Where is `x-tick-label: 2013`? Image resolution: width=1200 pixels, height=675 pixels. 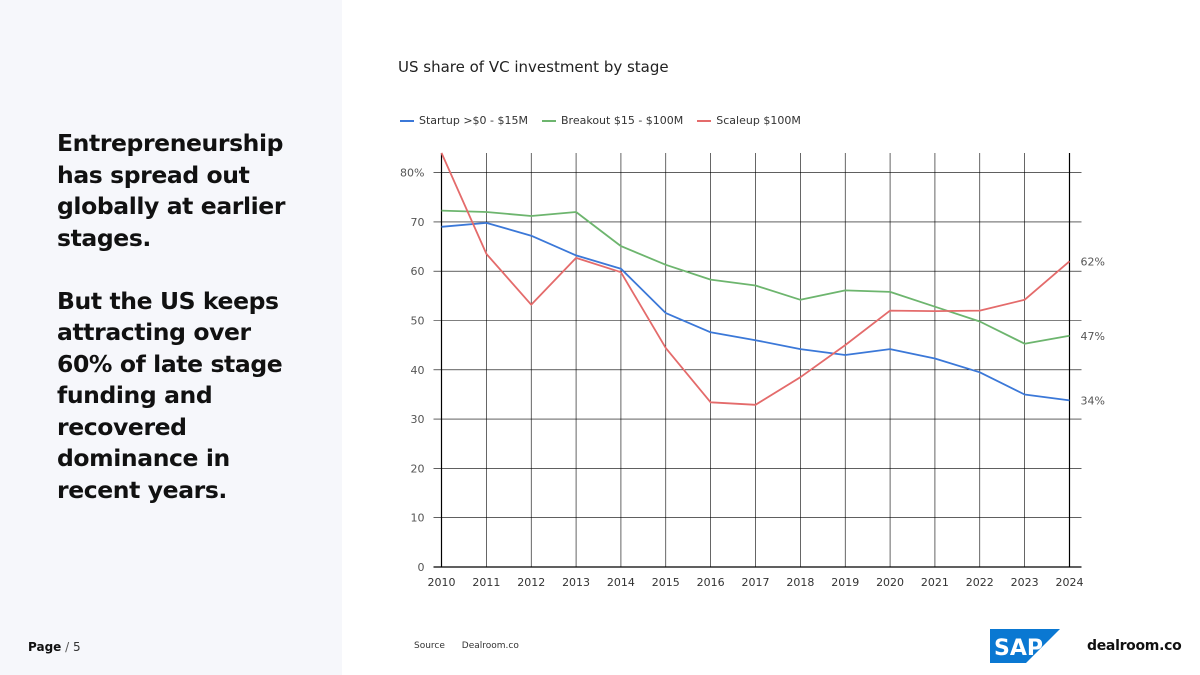 x-tick-label: 2013 is located at coordinates (576, 582).